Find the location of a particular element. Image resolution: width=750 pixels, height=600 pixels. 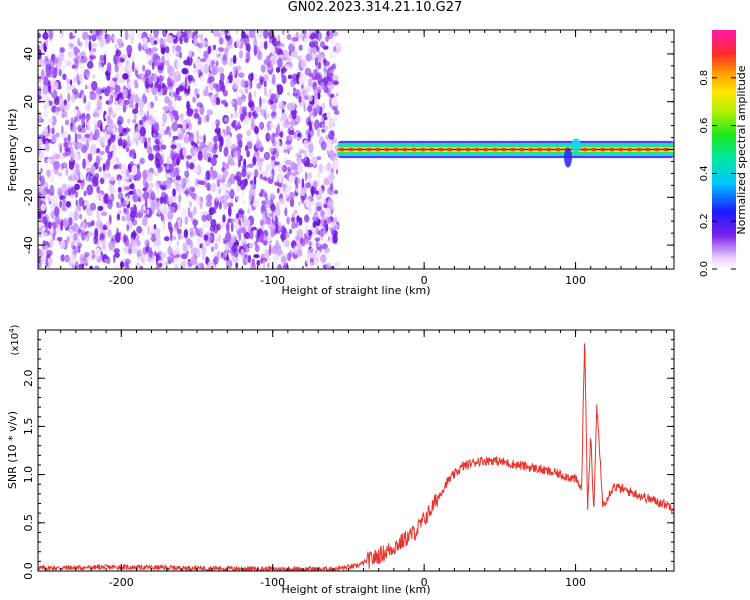

x-tick-label: -200 is located at coordinates (121, 582).